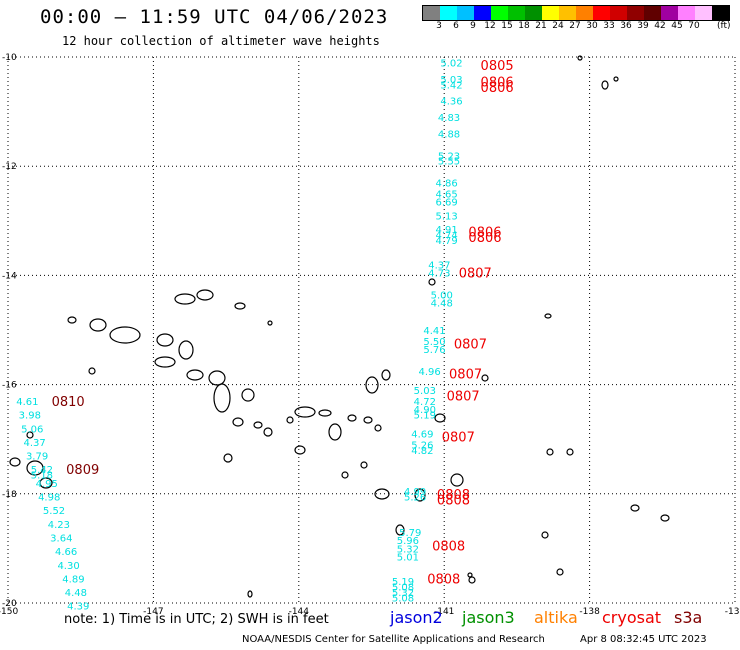 The height and width of the screenshot is (650, 740). I want to click on wave-height-value: 5.32, so click(408, 549).